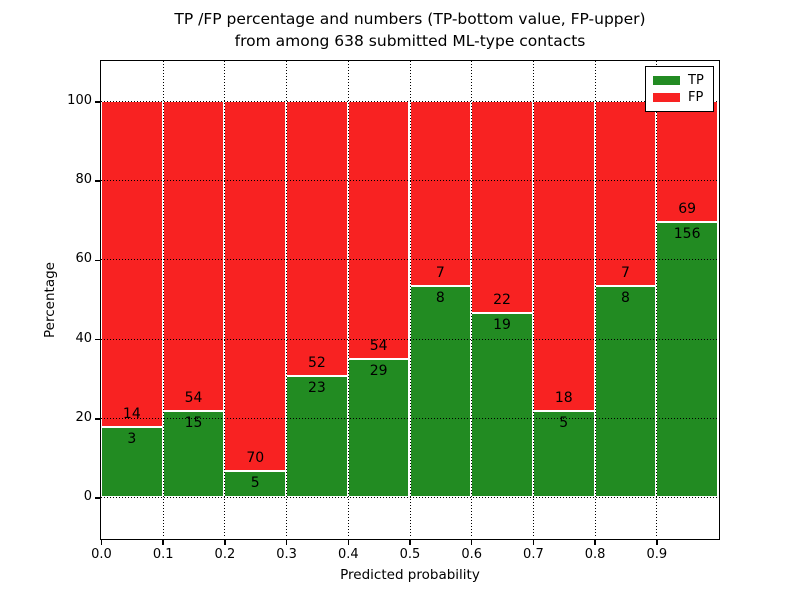  I want to click on y-tick-label: 40, so click(83, 338).